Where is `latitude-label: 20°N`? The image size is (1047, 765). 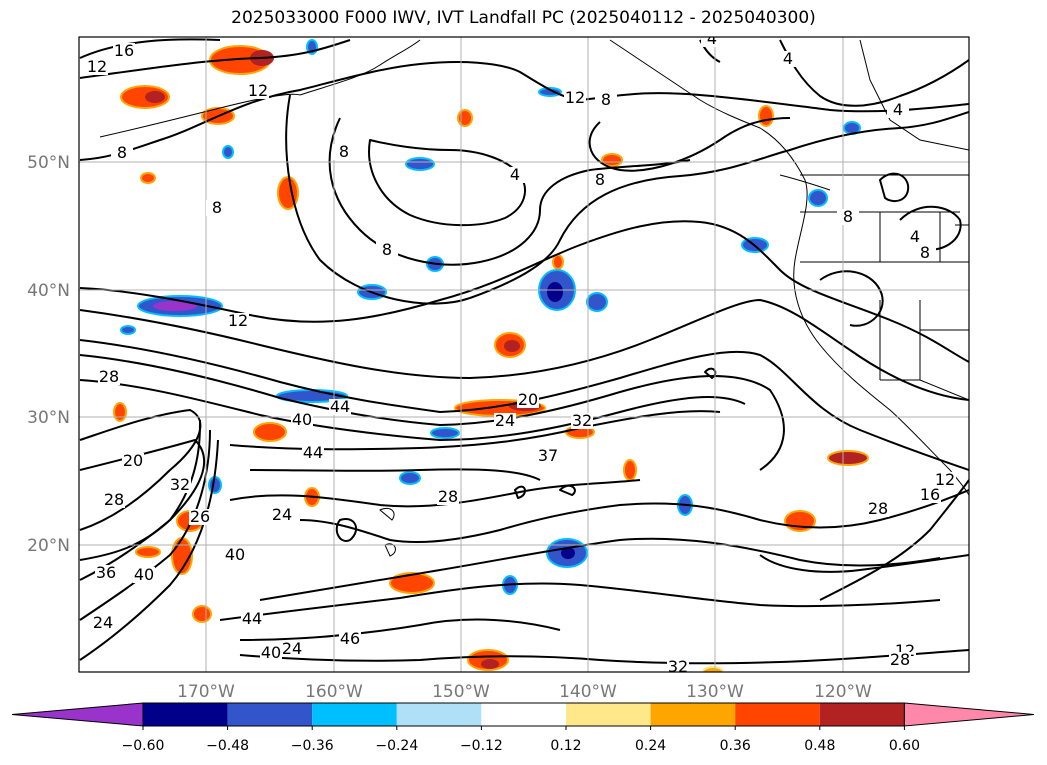
latitude-label: 20°N is located at coordinates (48, 546).